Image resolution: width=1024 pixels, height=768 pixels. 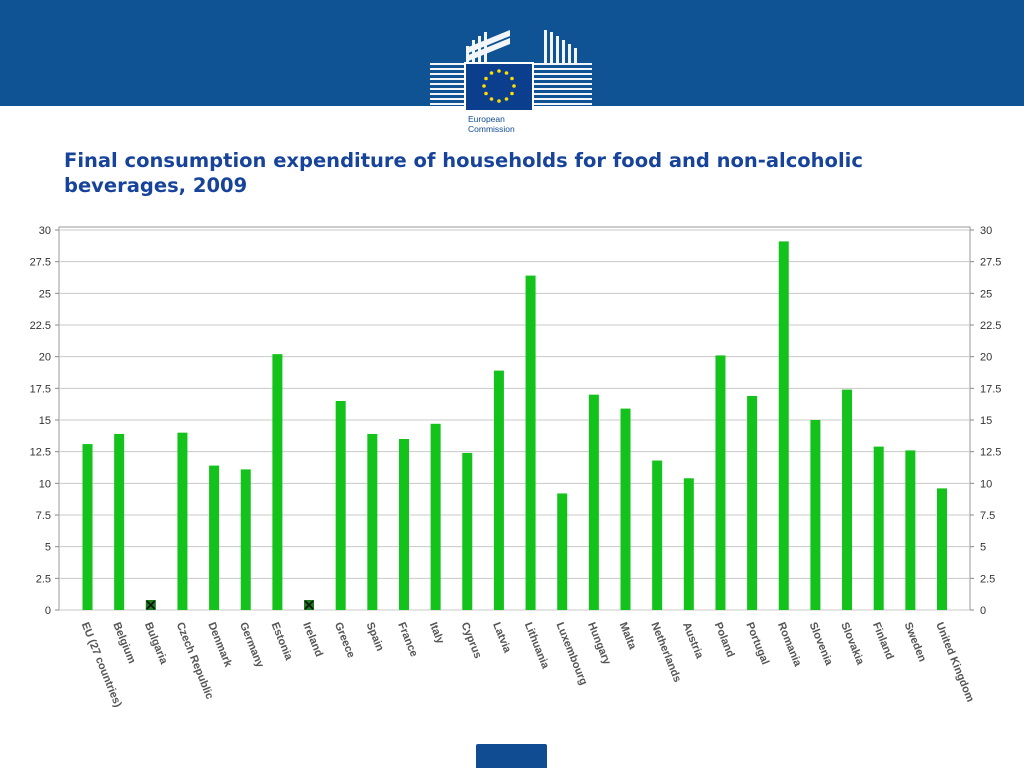 What do you see at coordinates (40, 389) in the screenshot?
I see `y-tick-label-left: 17.5` at bounding box center [40, 389].